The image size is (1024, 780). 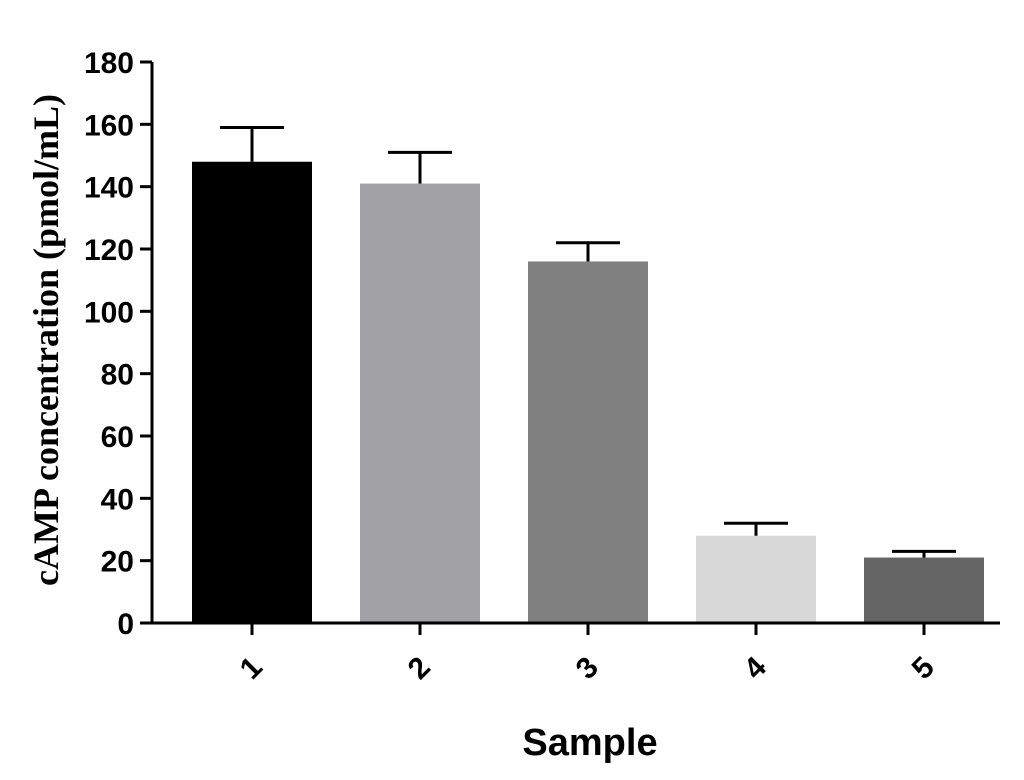 I want to click on y-tick-label-80: 80, so click(x=117, y=375).